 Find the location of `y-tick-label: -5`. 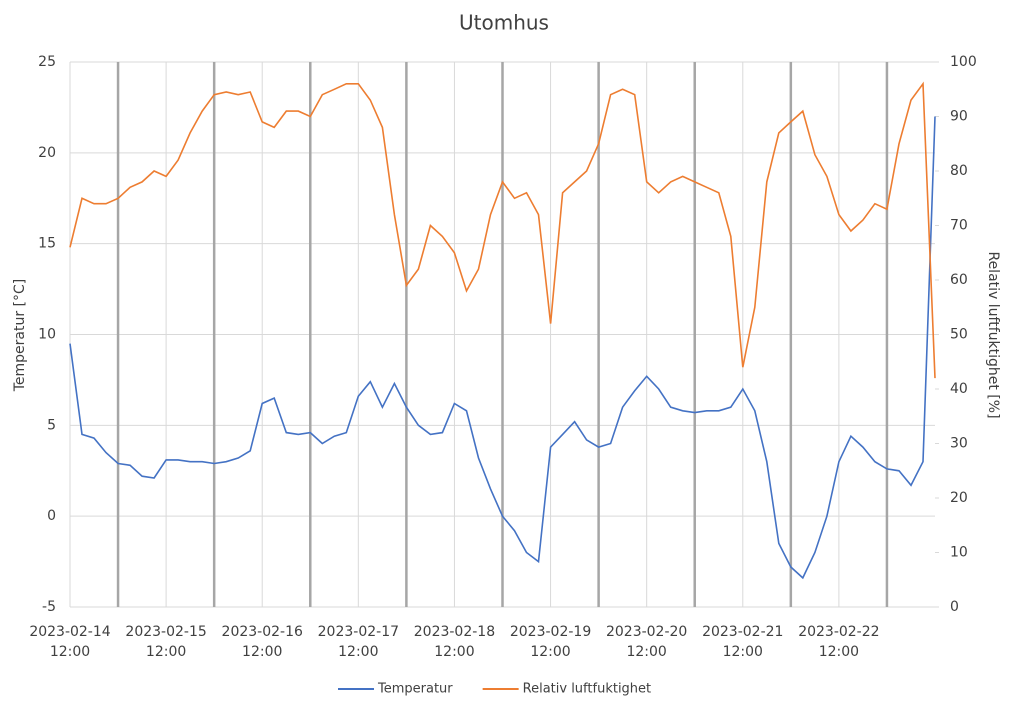

y-tick-label: -5 is located at coordinates (49, 607).